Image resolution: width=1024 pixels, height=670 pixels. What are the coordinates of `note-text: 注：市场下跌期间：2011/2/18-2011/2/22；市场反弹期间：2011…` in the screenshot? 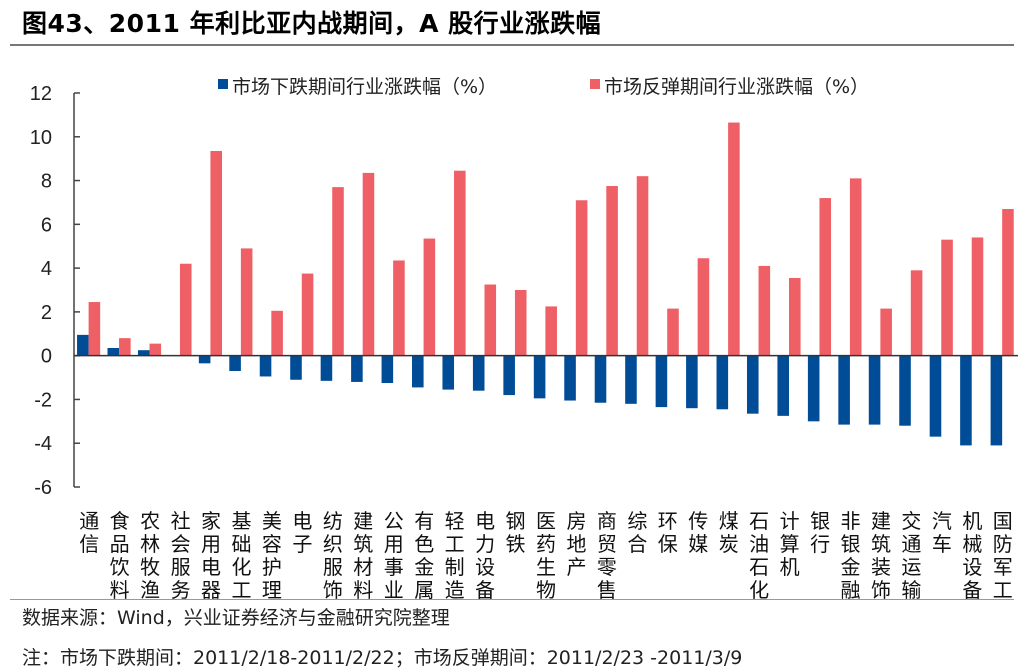 It's located at (382, 658).